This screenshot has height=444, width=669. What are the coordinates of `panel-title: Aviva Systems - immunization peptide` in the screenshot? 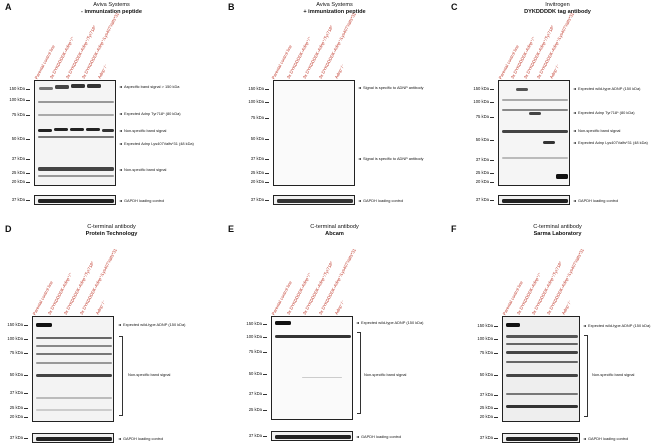 It's located at (111, 9).